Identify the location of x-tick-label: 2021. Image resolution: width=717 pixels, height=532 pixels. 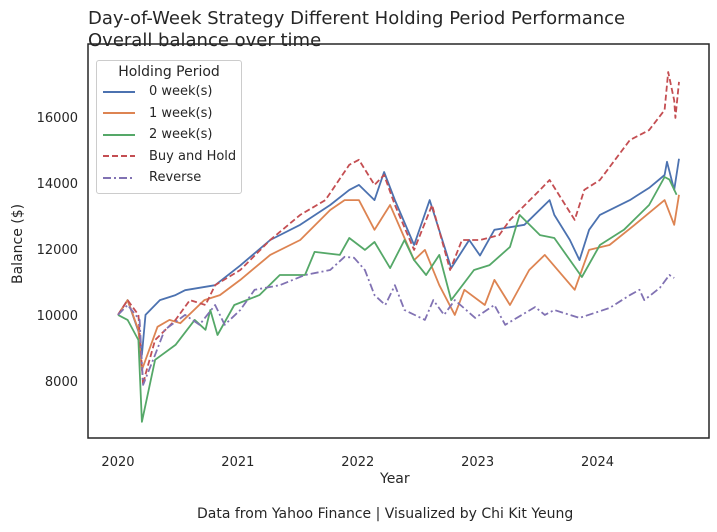
(237, 462).